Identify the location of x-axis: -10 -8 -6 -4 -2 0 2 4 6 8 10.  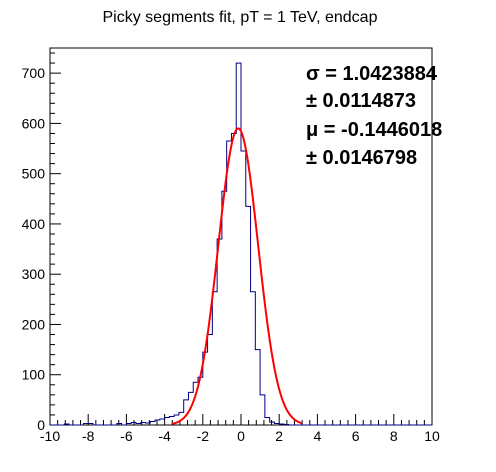
(240, 429).